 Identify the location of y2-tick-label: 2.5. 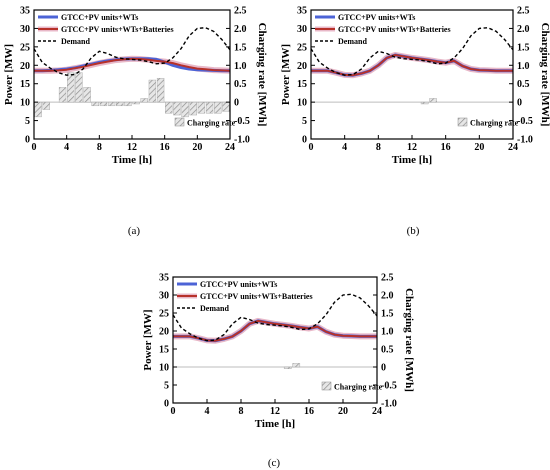
(523, 11).